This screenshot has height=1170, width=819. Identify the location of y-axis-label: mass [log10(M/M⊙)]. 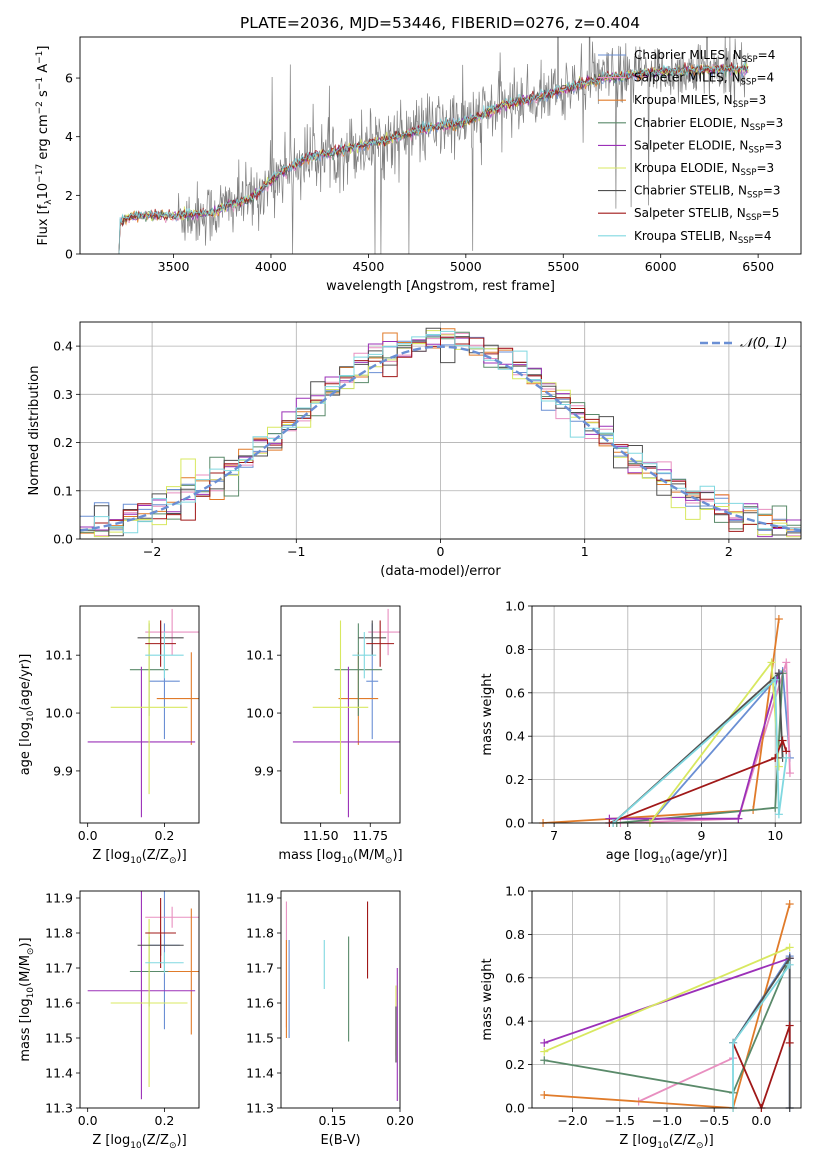
(27, 999).